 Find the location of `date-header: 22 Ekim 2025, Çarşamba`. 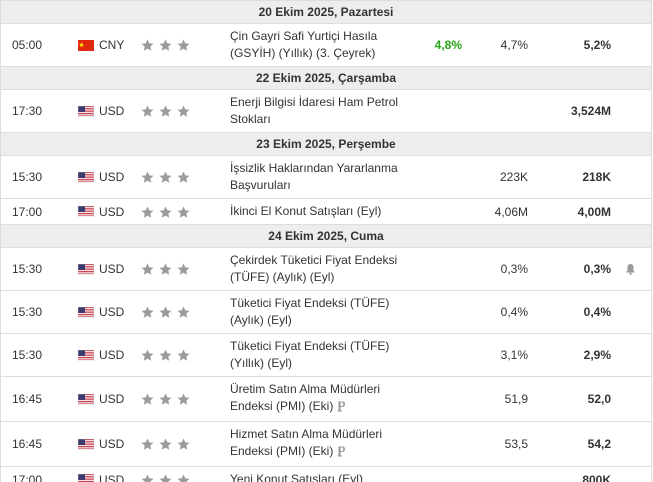

date-header: 22 Ekim 2025, Çarşamba is located at coordinates (326, 78).